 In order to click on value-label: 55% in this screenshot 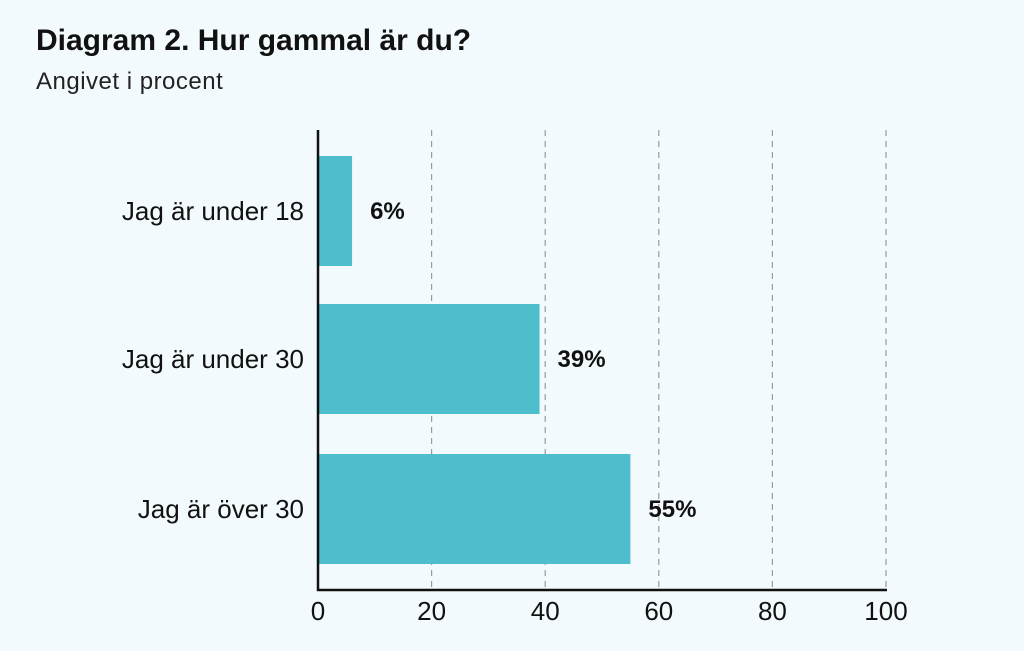, I will do `click(672, 509)`.